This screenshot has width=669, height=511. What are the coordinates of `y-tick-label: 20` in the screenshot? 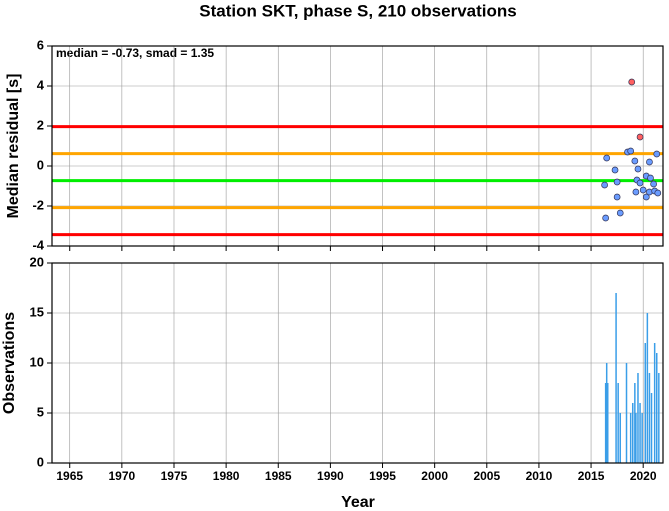 It's located at (37, 261).